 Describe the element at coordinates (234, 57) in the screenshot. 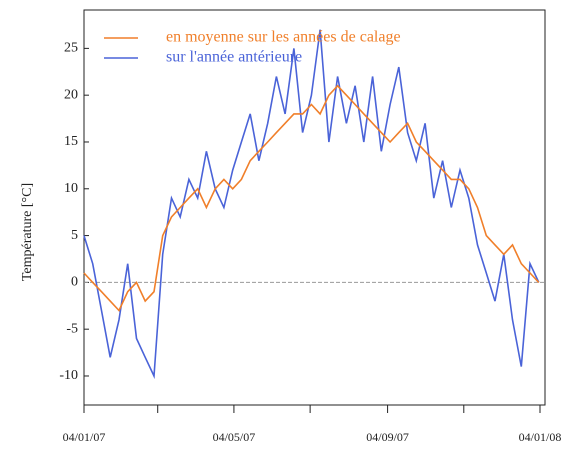

I see `legend-label: sur l'année antérieure` at that location.